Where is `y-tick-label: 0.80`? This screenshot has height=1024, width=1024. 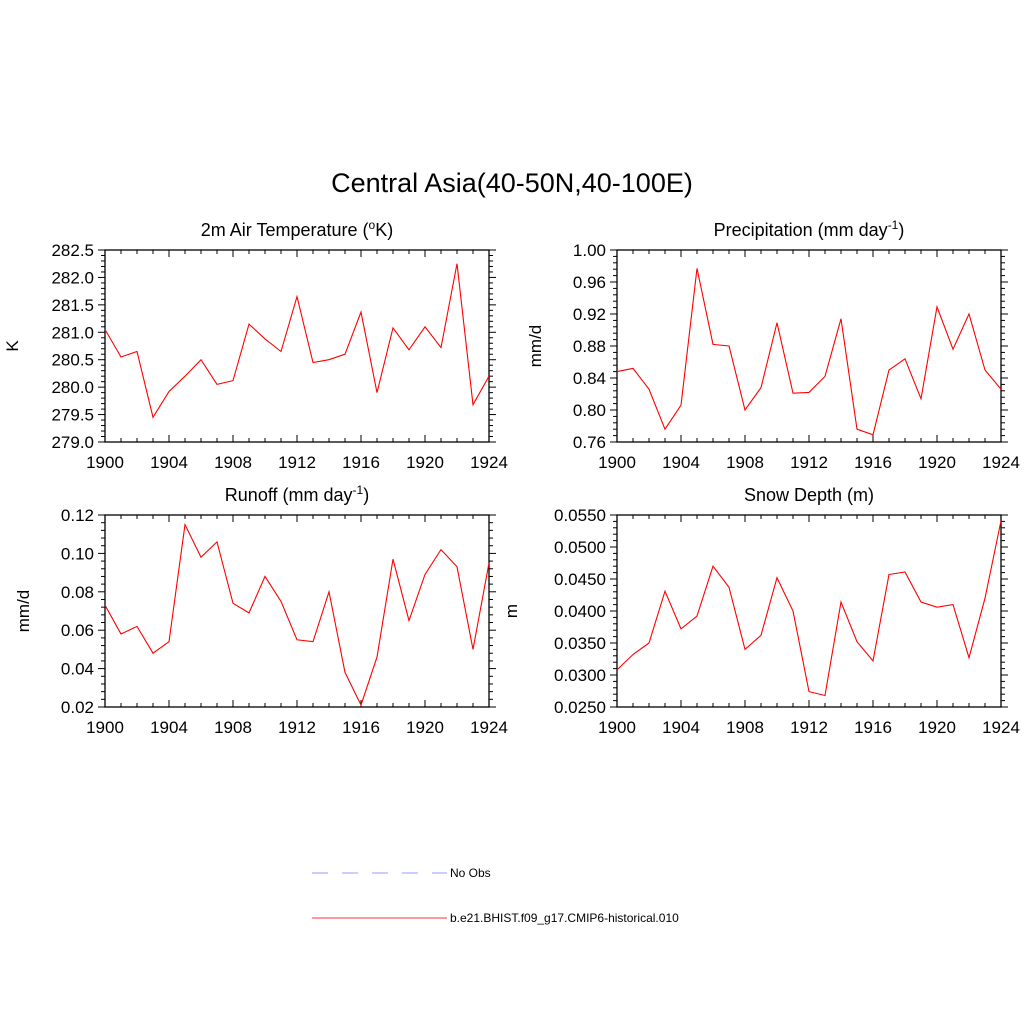
y-tick-label: 0.80 is located at coordinates (589, 410).